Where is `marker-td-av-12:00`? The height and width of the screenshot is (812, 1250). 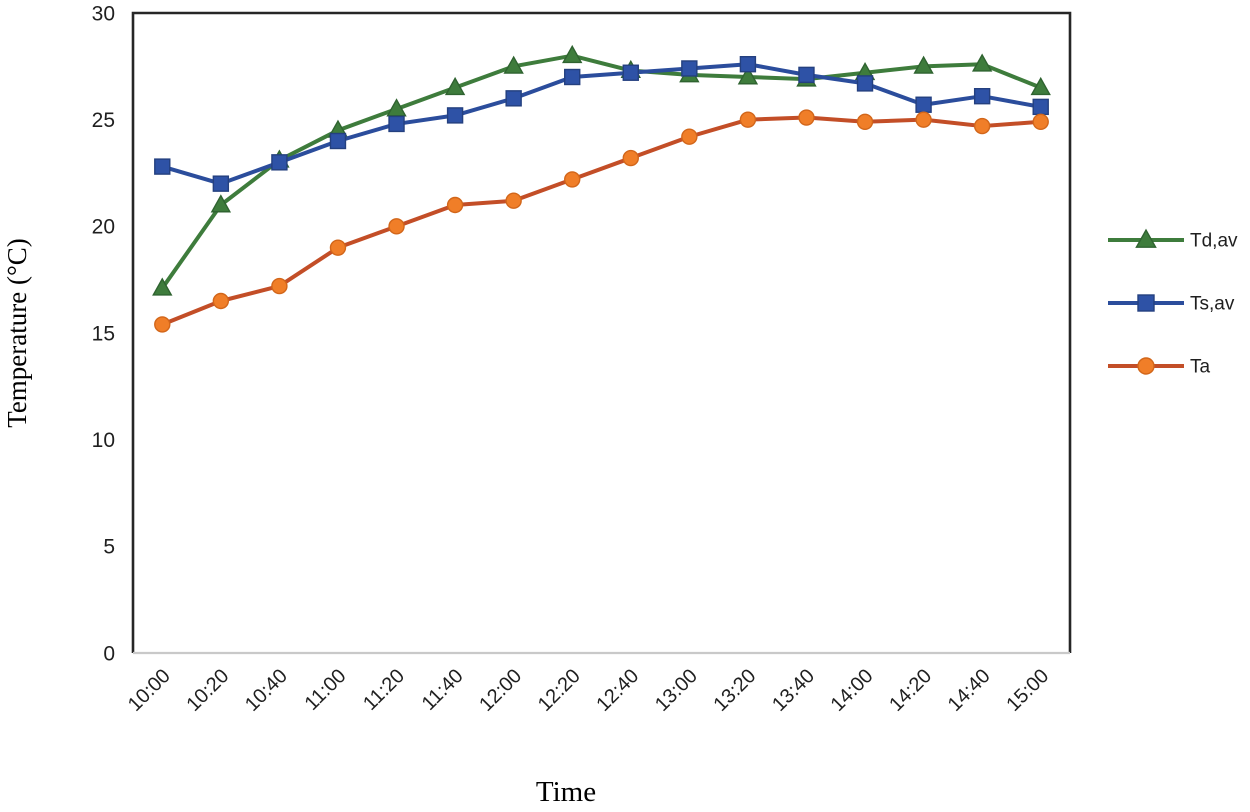 marker-td-av-12:00 is located at coordinates (513, 64).